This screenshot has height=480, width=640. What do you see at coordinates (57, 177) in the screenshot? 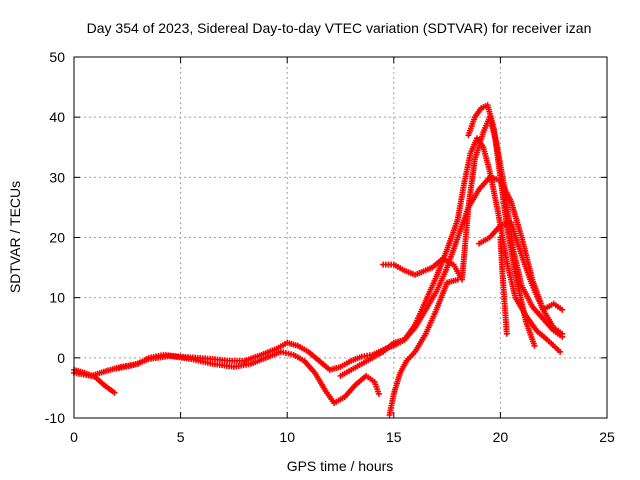
I see `y-tick-label: 30` at bounding box center [57, 177].